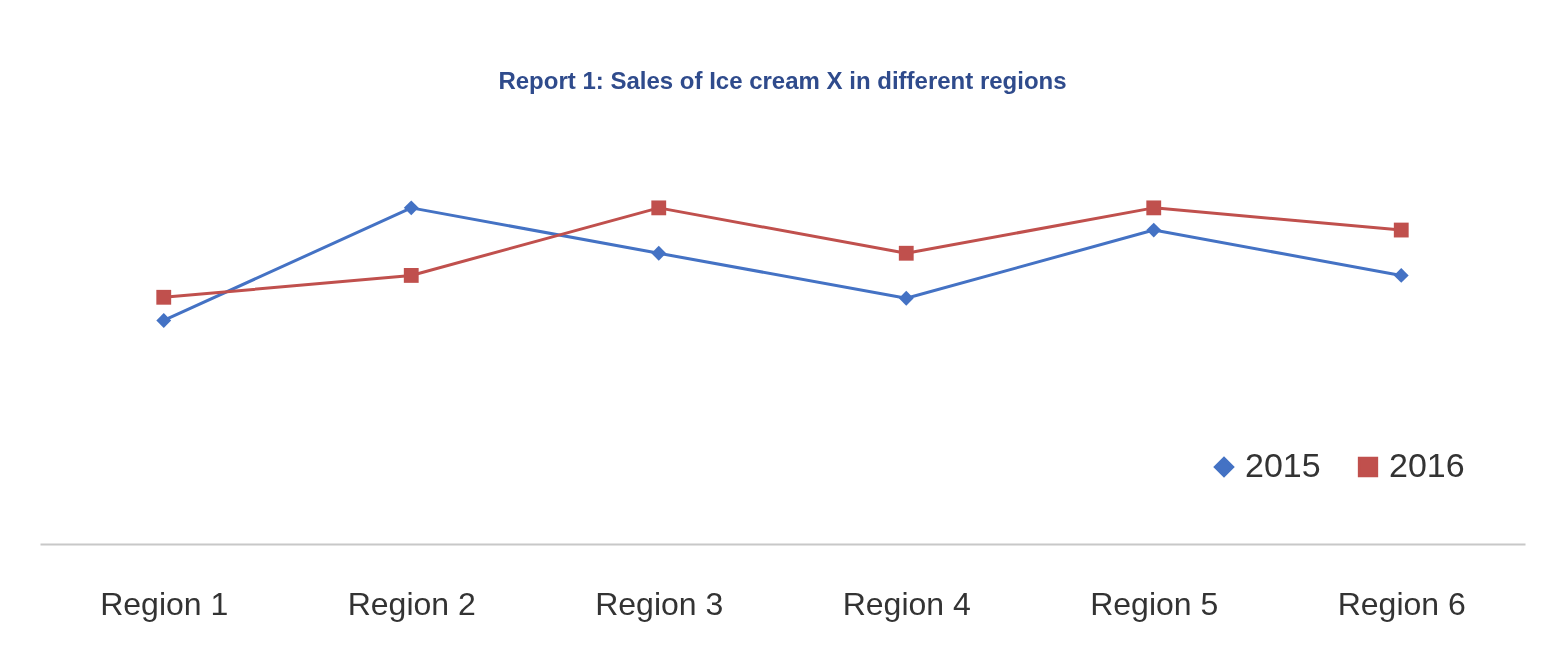 The image size is (1554, 672). What do you see at coordinates (1154, 603) in the screenshot?
I see `x-tick-label: Region 5` at bounding box center [1154, 603].